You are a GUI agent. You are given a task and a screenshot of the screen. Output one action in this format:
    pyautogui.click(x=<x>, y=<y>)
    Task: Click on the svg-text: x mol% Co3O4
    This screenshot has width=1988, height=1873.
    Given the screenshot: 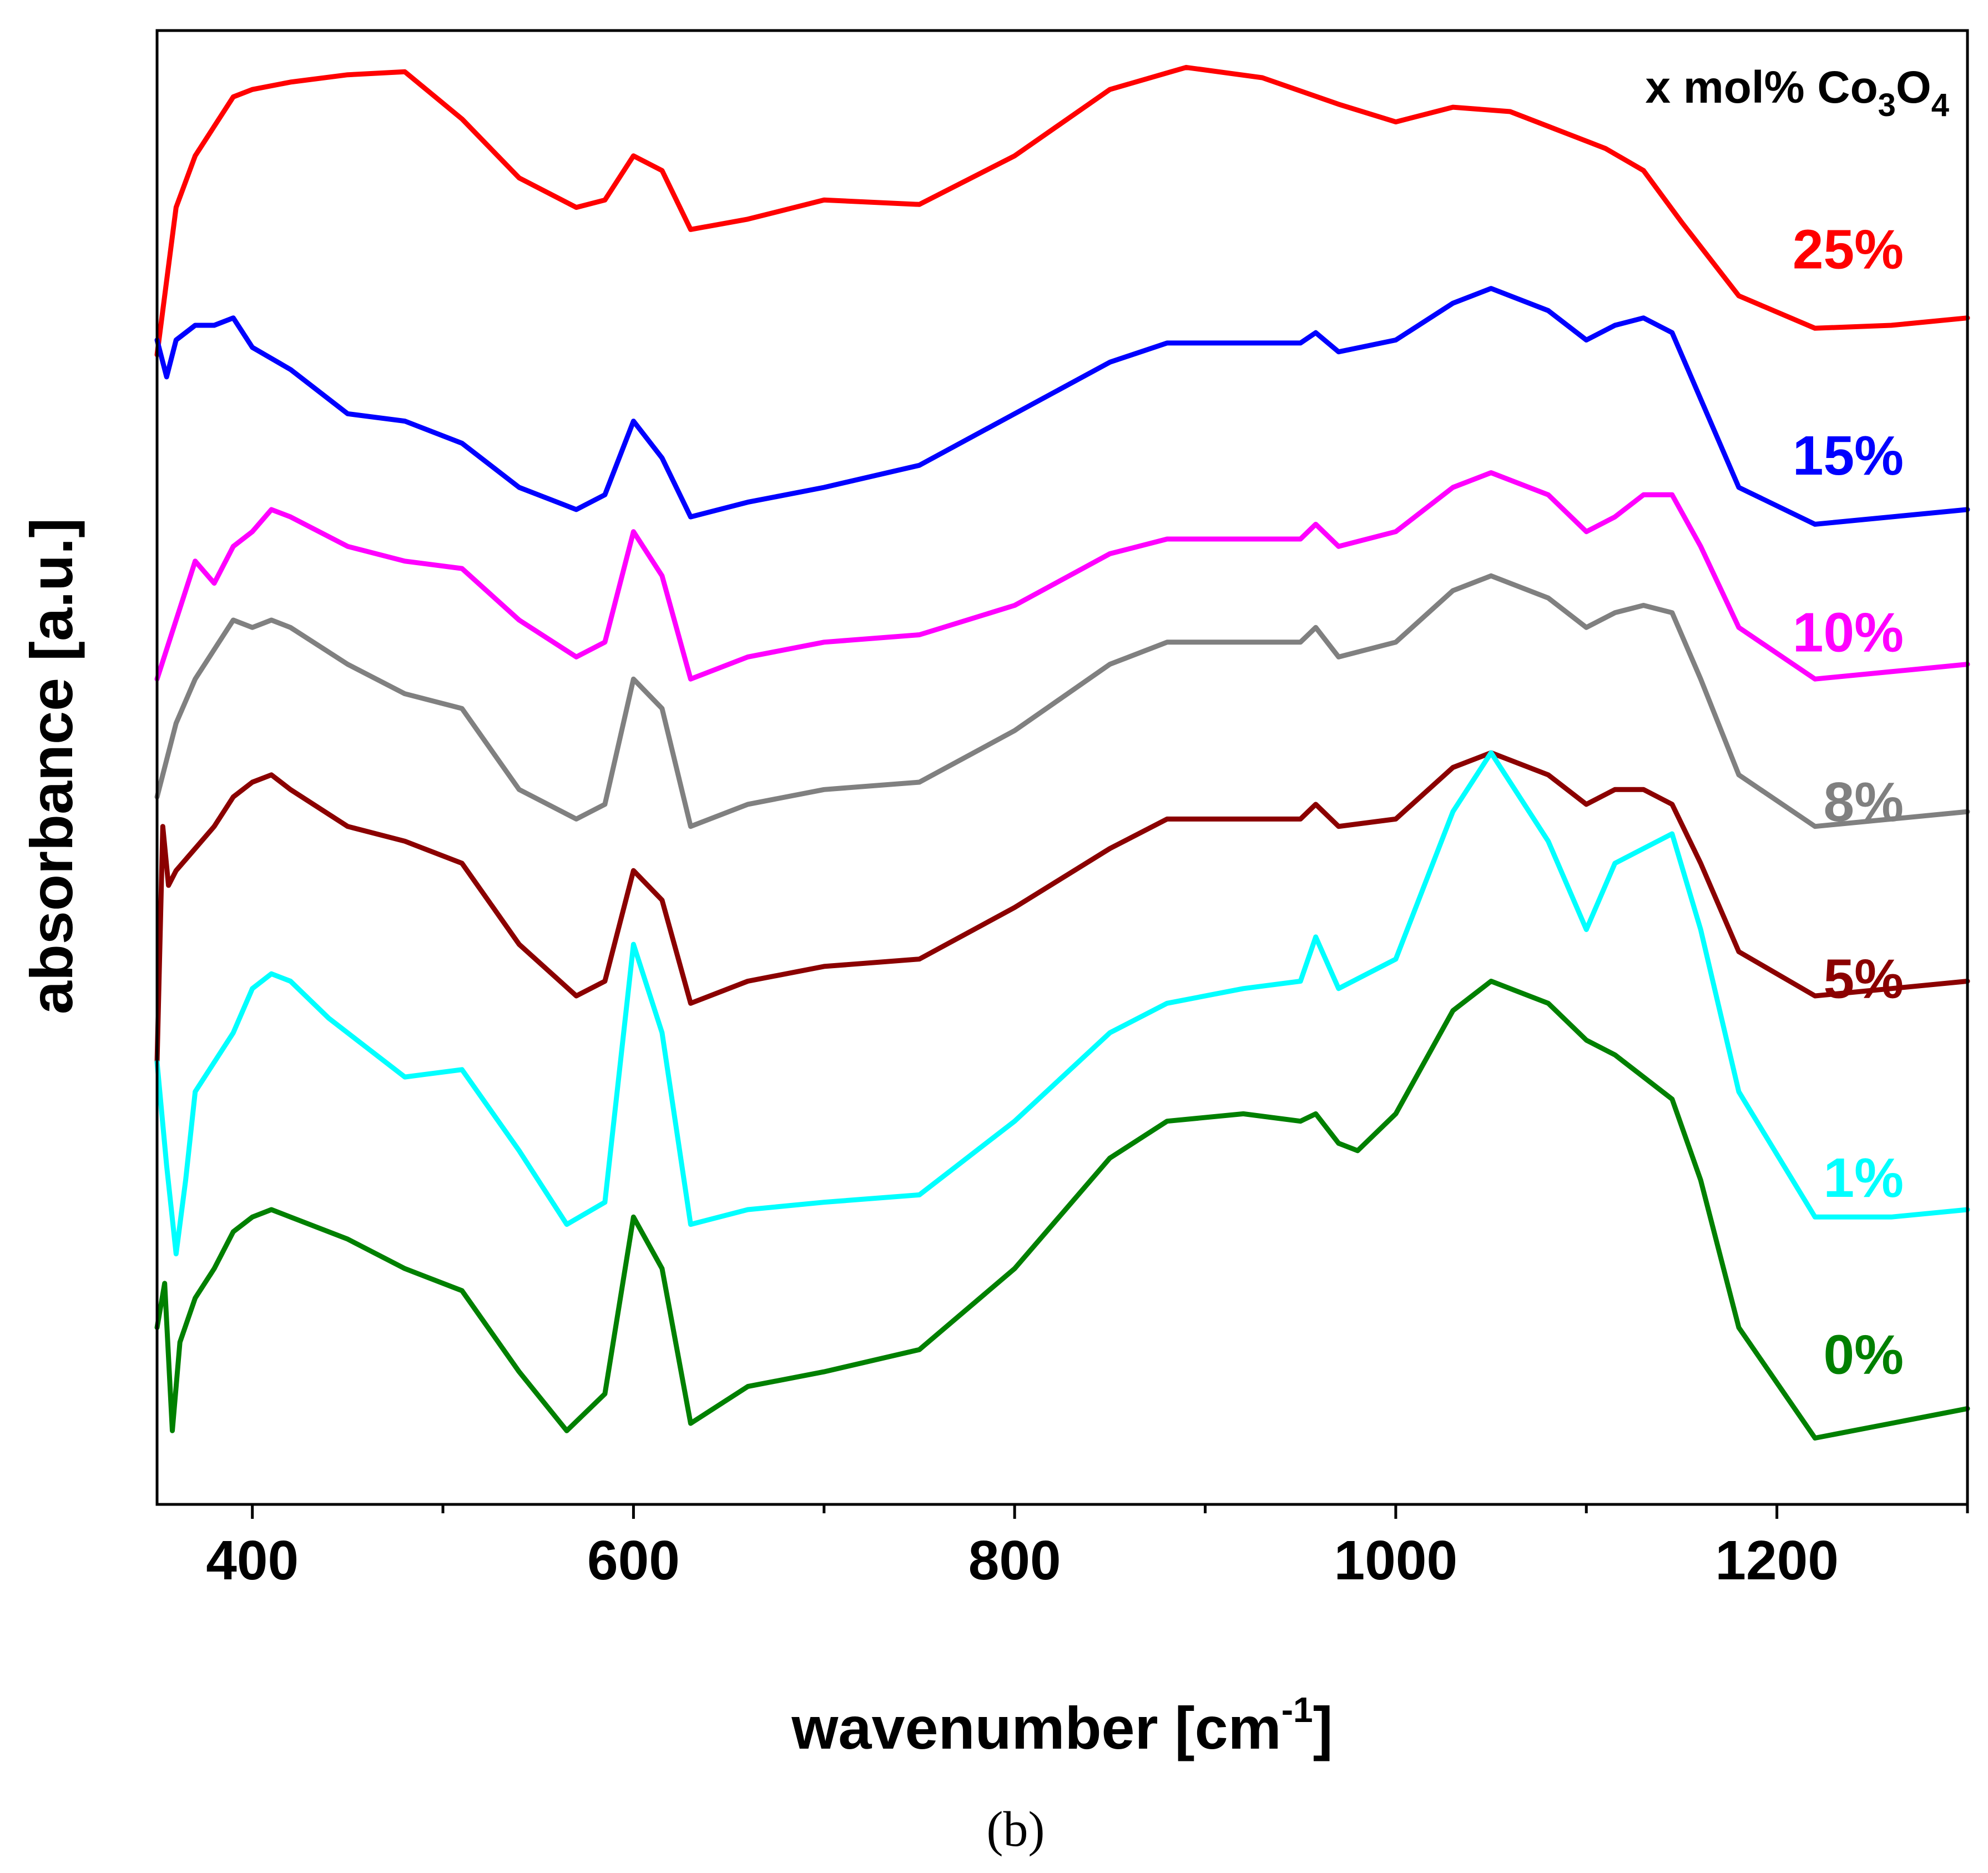 What is the action you would take?
    pyautogui.click(x=1798, y=92)
    